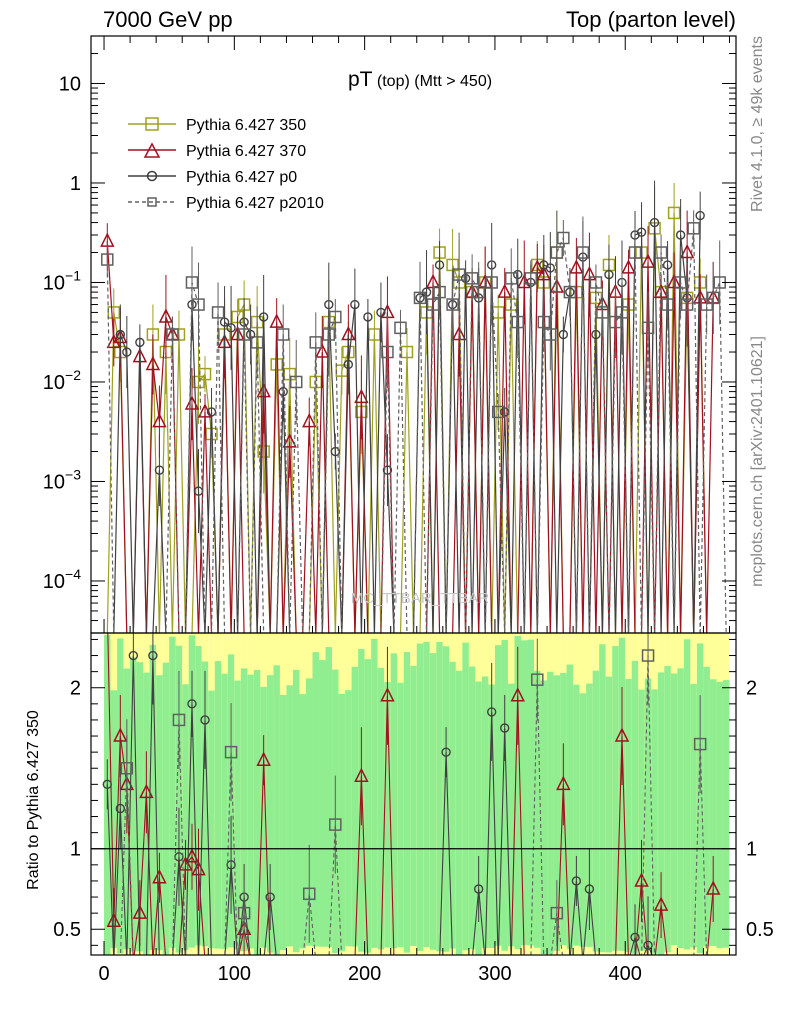 This screenshot has height=1024, width=786. Describe the element at coordinates (62, 479) in the screenshot. I see `y-tick-label: 10⁻³` at that location.